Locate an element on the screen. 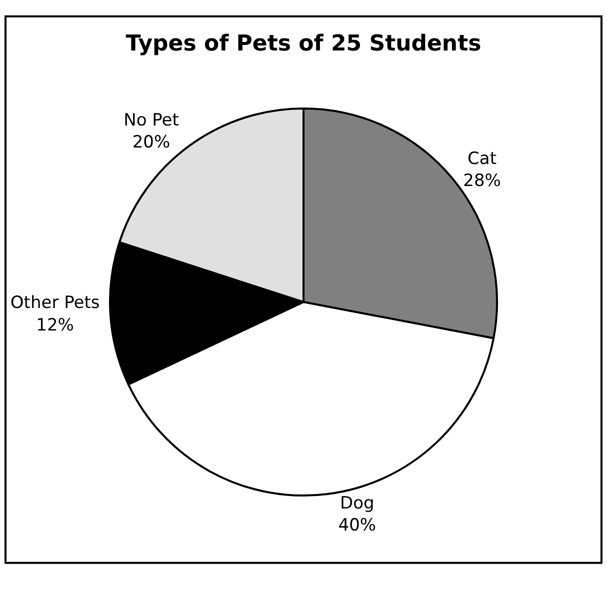 The width and height of the screenshot is (607, 589). data-label: 40% is located at coordinates (357, 526).